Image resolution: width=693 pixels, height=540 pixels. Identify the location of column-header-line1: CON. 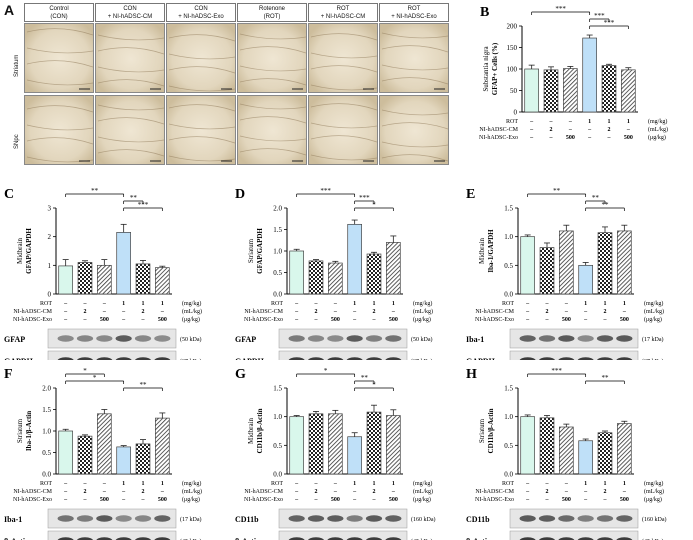
(130, 9).